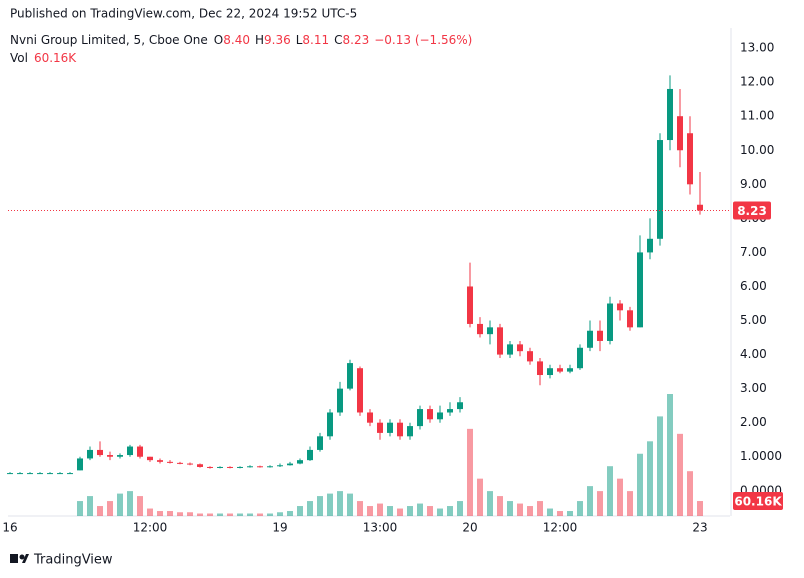  I want to click on price-tag, so click(752, 210).